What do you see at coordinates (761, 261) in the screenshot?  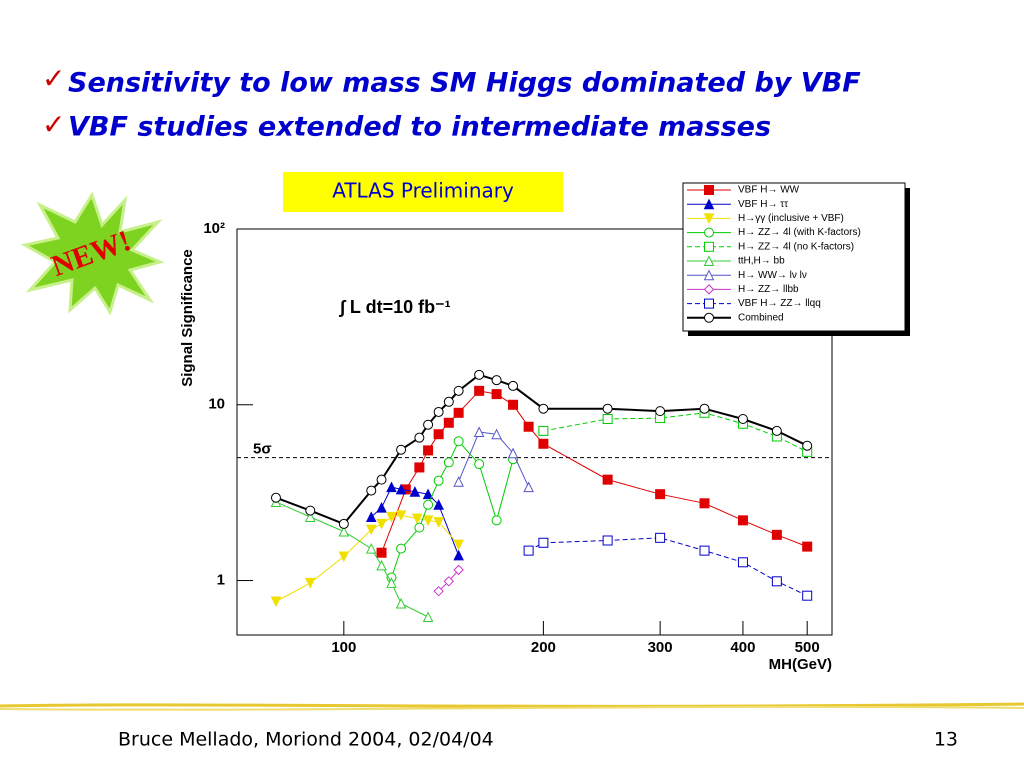 I see `legend-label: ttH,H→ bb` at bounding box center [761, 261].